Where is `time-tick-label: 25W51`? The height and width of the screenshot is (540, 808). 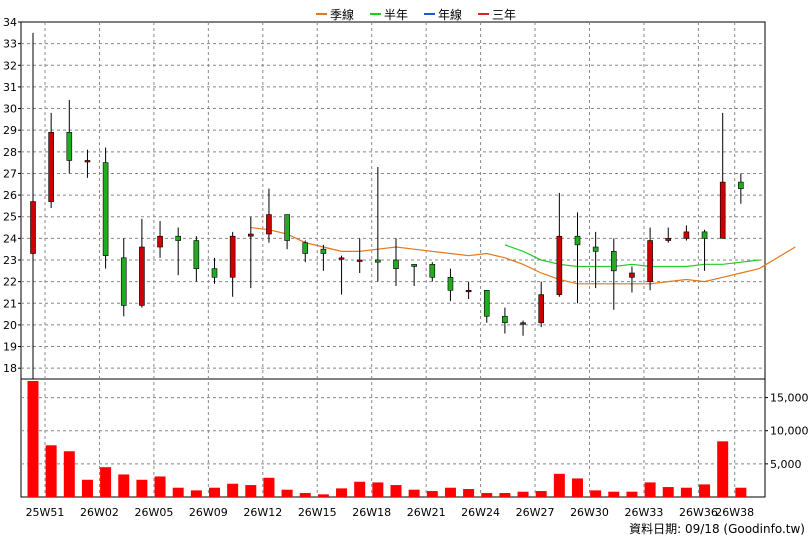 time-tick-label: 25W51 is located at coordinates (45, 512).